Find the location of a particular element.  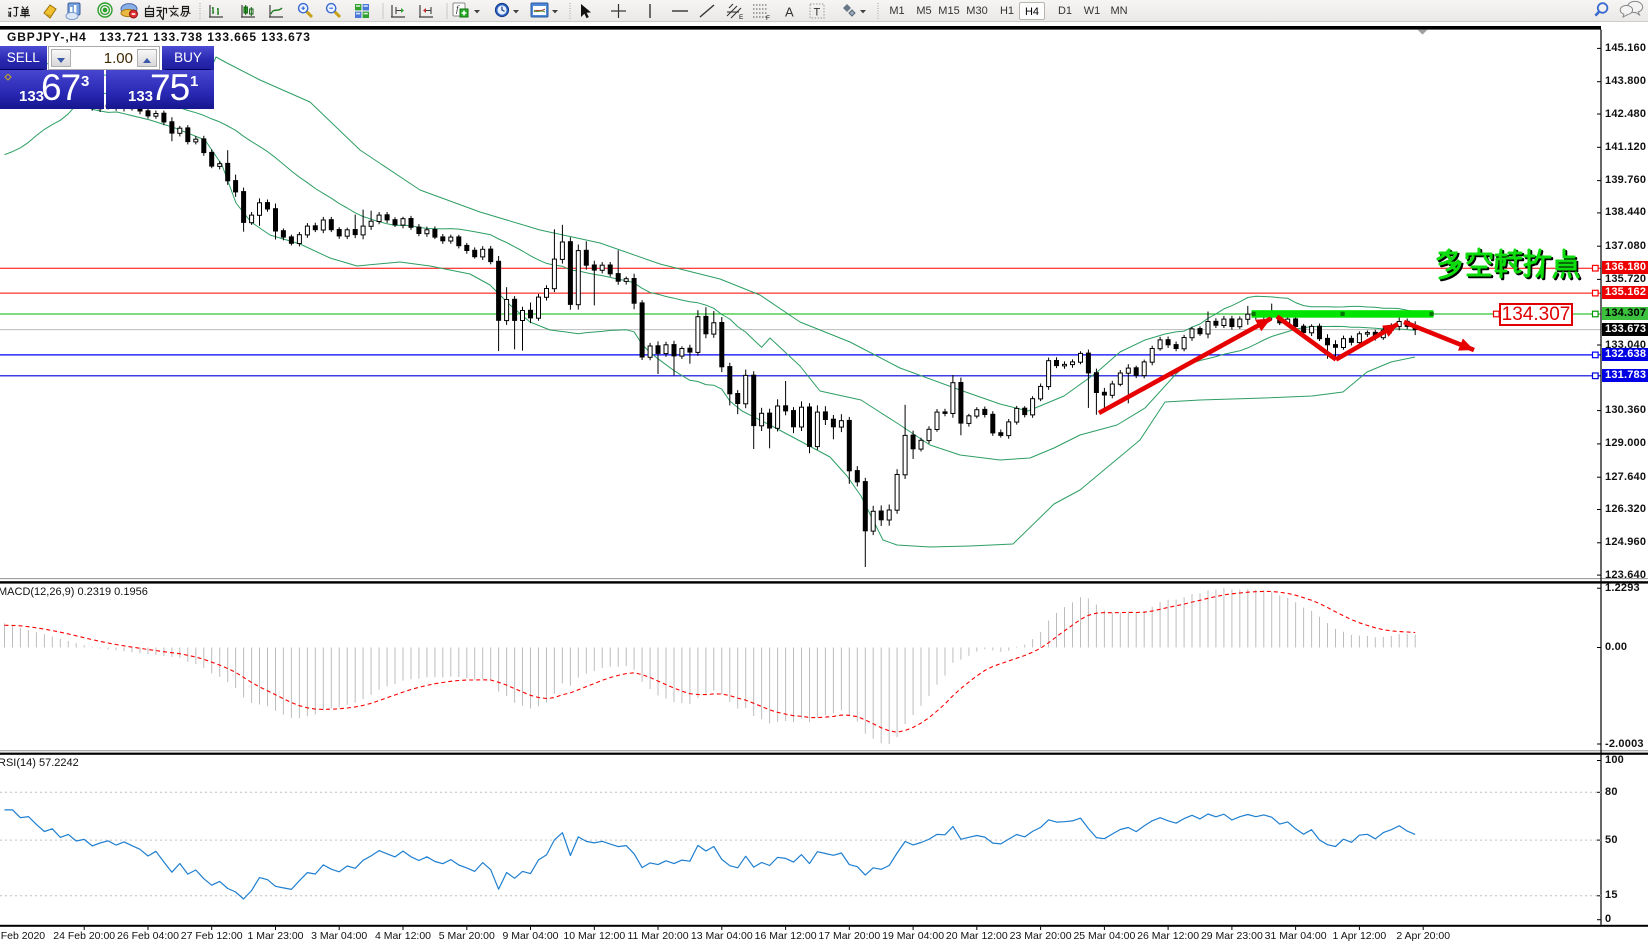

svg-text: E is located at coordinates (741, 17).